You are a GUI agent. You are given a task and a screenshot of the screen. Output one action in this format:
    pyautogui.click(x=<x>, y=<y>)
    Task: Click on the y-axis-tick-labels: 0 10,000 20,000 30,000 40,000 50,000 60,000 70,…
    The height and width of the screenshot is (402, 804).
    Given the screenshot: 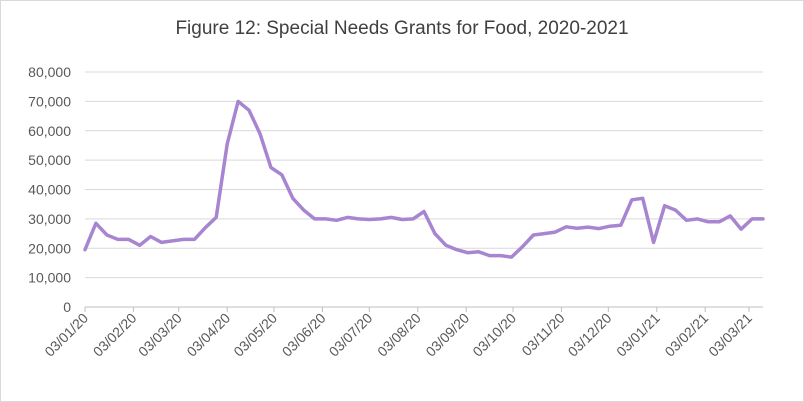 What is the action you would take?
    pyautogui.click(x=49, y=189)
    